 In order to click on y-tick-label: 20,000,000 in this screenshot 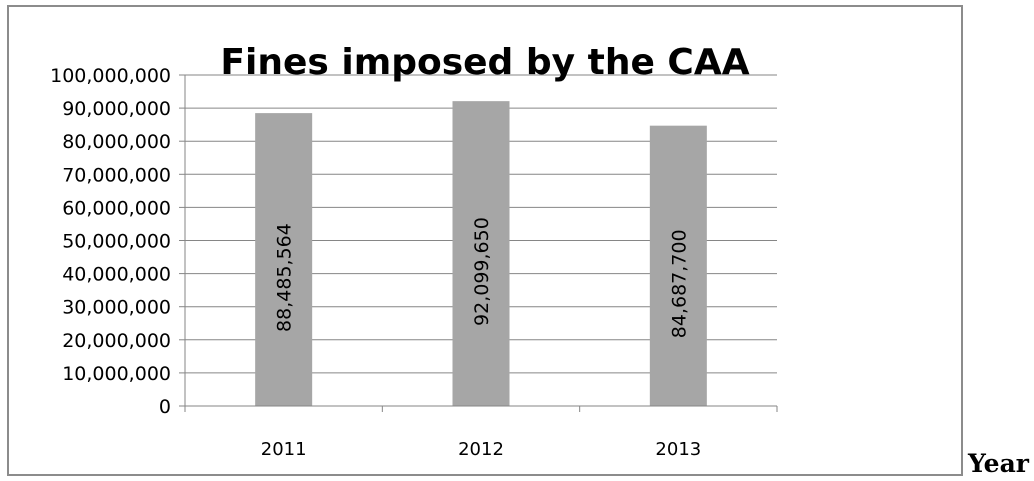, I will do `click(116, 341)`.